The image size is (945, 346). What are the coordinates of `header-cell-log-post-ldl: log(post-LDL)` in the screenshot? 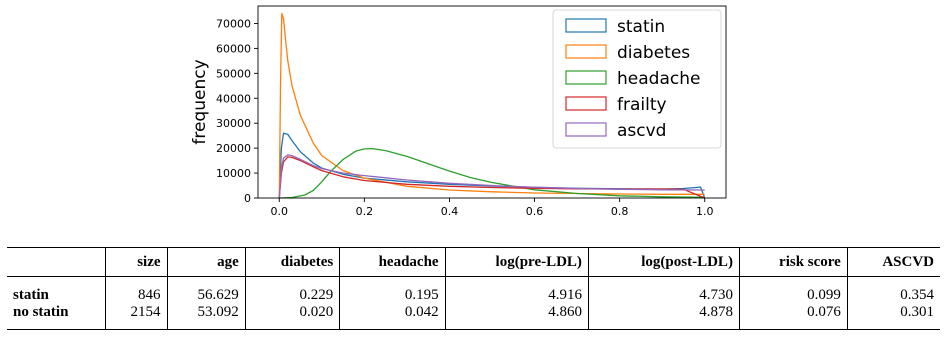 It's located at (663, 262).